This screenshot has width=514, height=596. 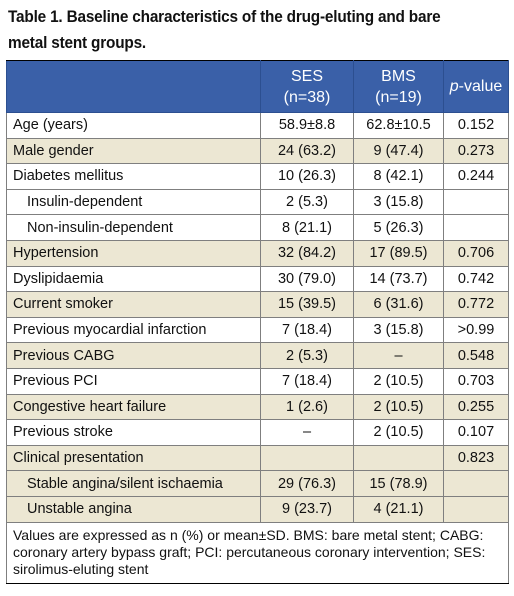 What do you see at coordinates (476, 355) in the screenshot?
I see `p-value: 0.548` at bounding box center [476, 355].